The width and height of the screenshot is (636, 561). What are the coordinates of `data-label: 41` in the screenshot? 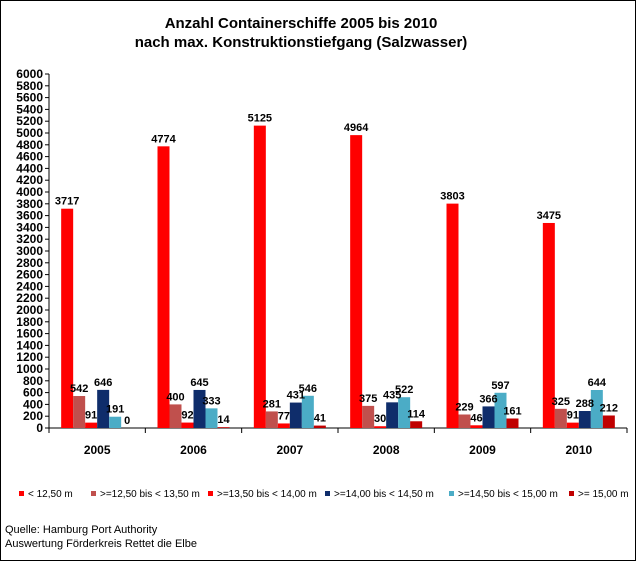 It's located at (320, 419).